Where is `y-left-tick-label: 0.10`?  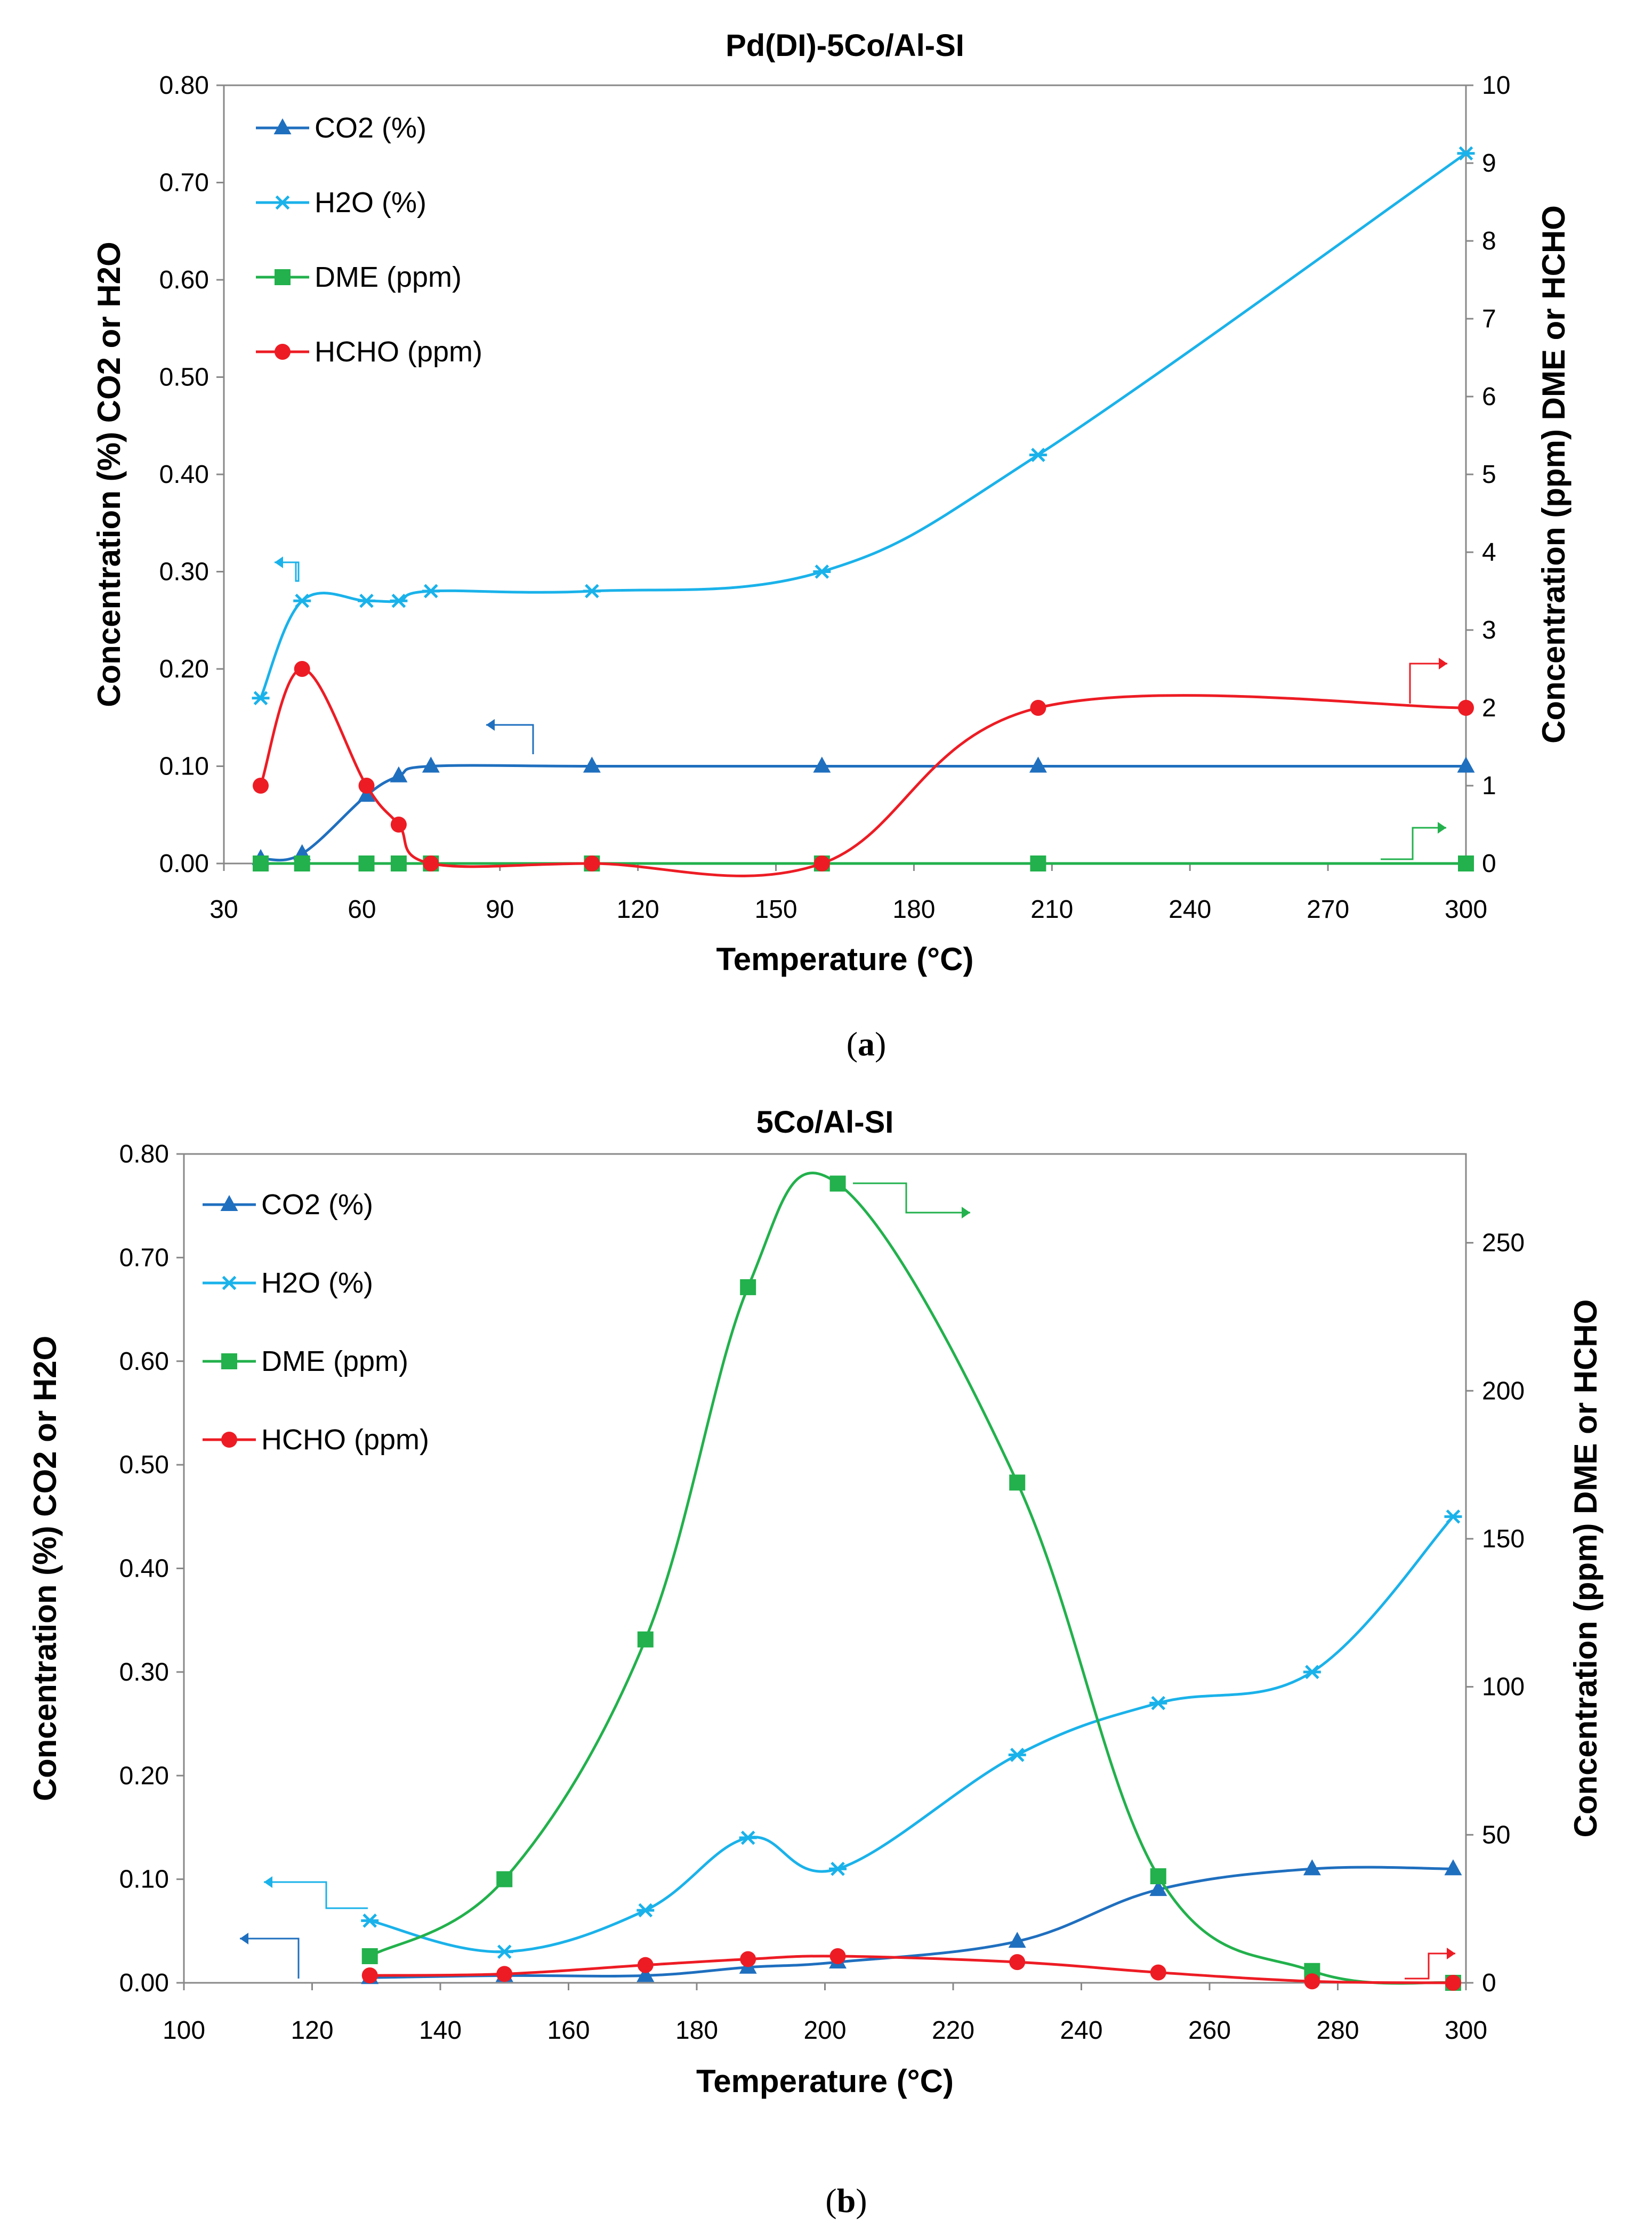
y-left-tick-label: 0.10 is located at coordinates (184, 767).